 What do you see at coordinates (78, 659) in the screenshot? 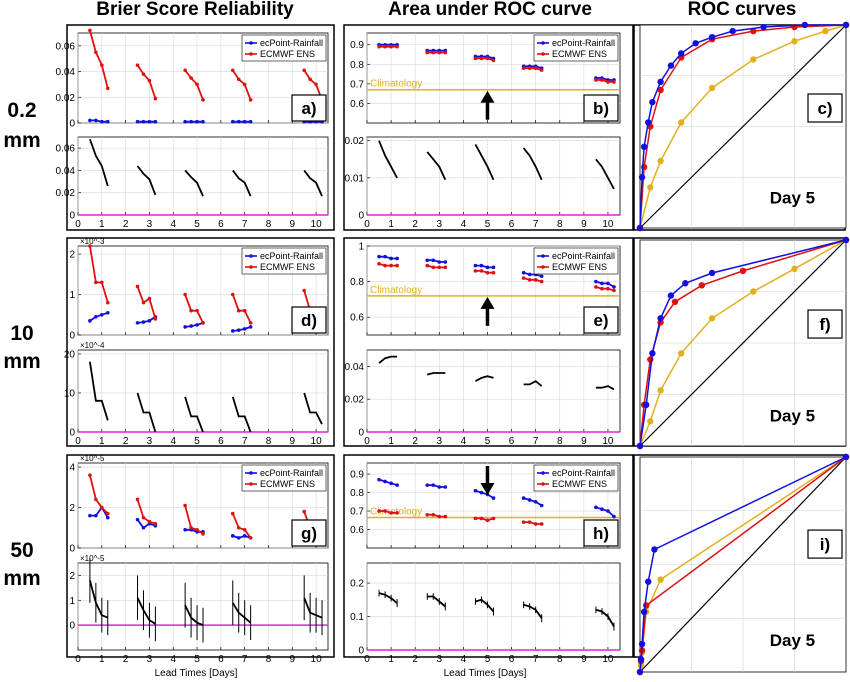
I see `xtick-label: 0` at bounding box center [78, 659].